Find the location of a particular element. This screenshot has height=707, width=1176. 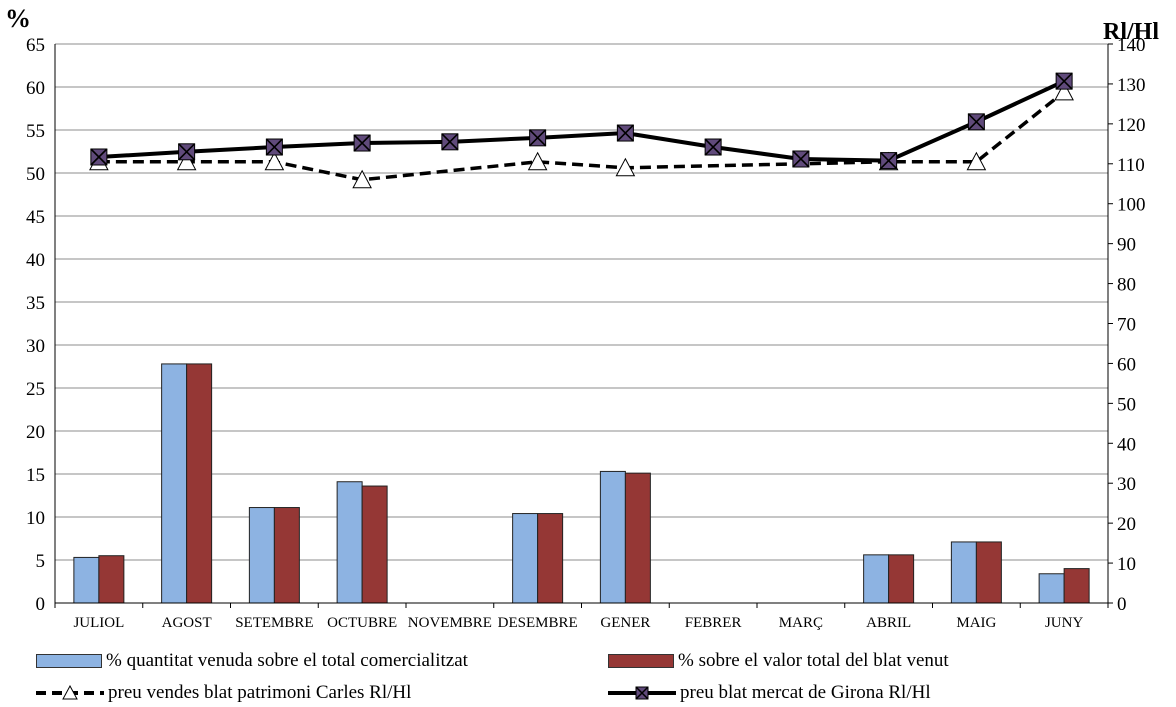

legend-item-preu-girona: preu blat mercat de Girona Rl/Hl is located at coordinates (769, 693).